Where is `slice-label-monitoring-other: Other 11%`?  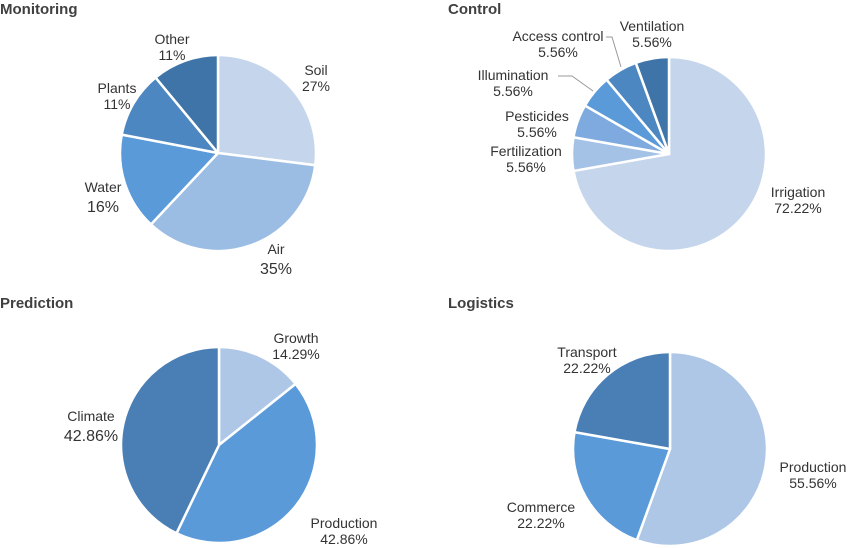 slice-label-monitoring-other: Other 11% is located at coordinates (171, 47).